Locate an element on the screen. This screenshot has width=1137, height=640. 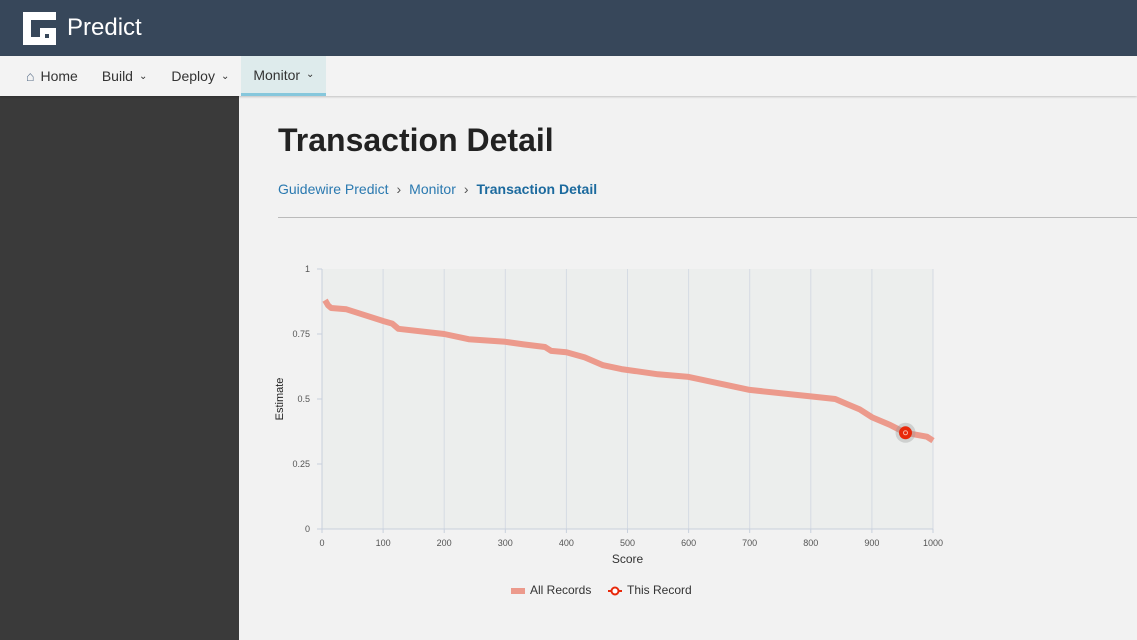
breadcrumb-monitor: Monitor is located at coordinates (432, 189).